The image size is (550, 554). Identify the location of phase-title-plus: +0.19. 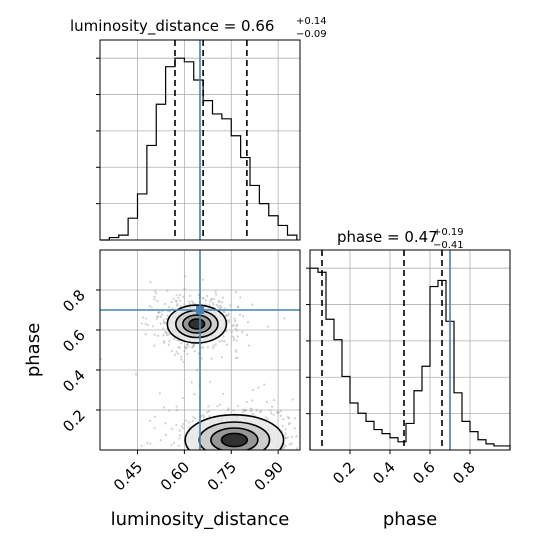
(448, 232).